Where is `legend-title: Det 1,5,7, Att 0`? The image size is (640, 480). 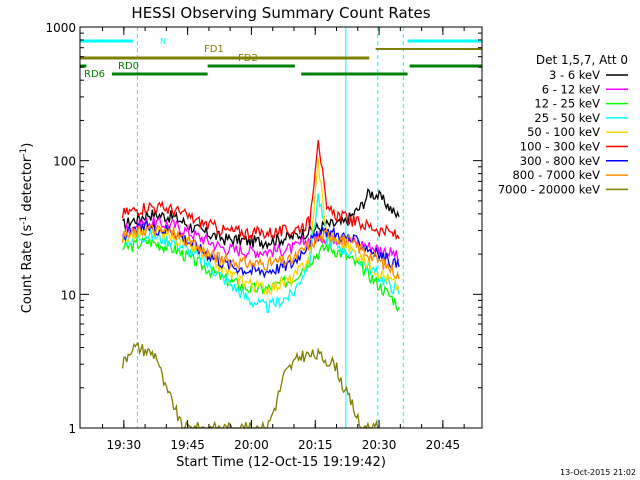
legend-title: Det 1,5,7, Att 0 is located at coordinates (582, 60).